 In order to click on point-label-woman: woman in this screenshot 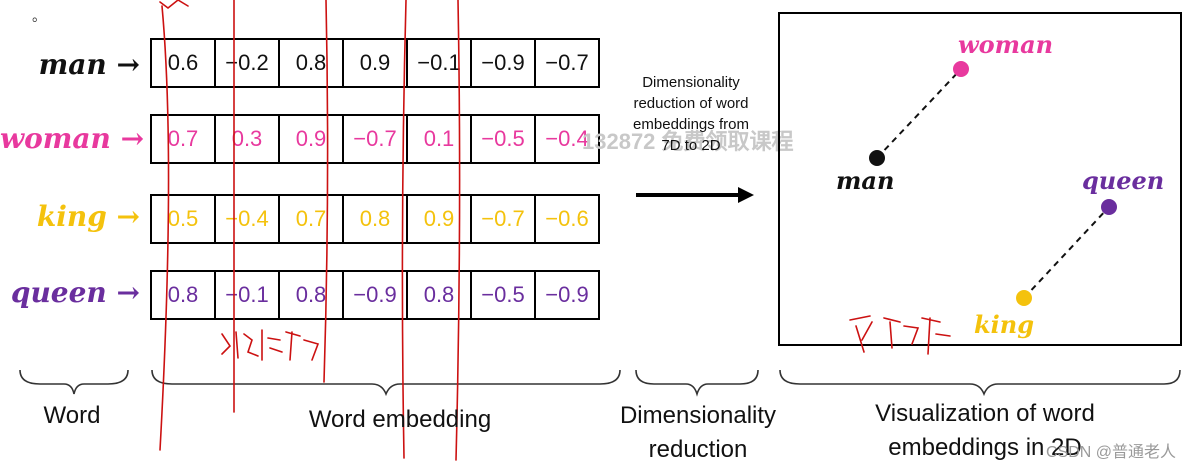, I will do `click(1006, 44)`.